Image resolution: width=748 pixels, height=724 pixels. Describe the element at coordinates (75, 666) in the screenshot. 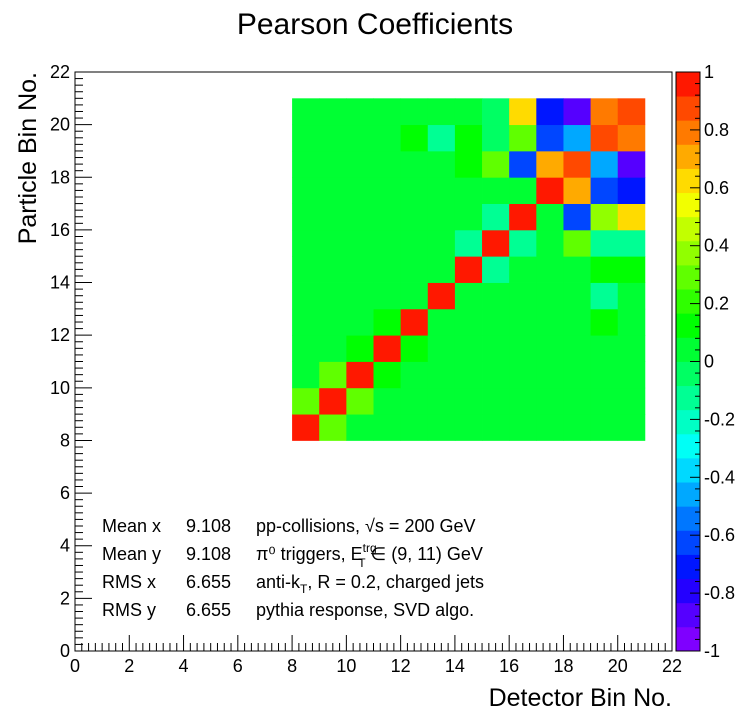

I see `x-tick-label: 0` at that location.